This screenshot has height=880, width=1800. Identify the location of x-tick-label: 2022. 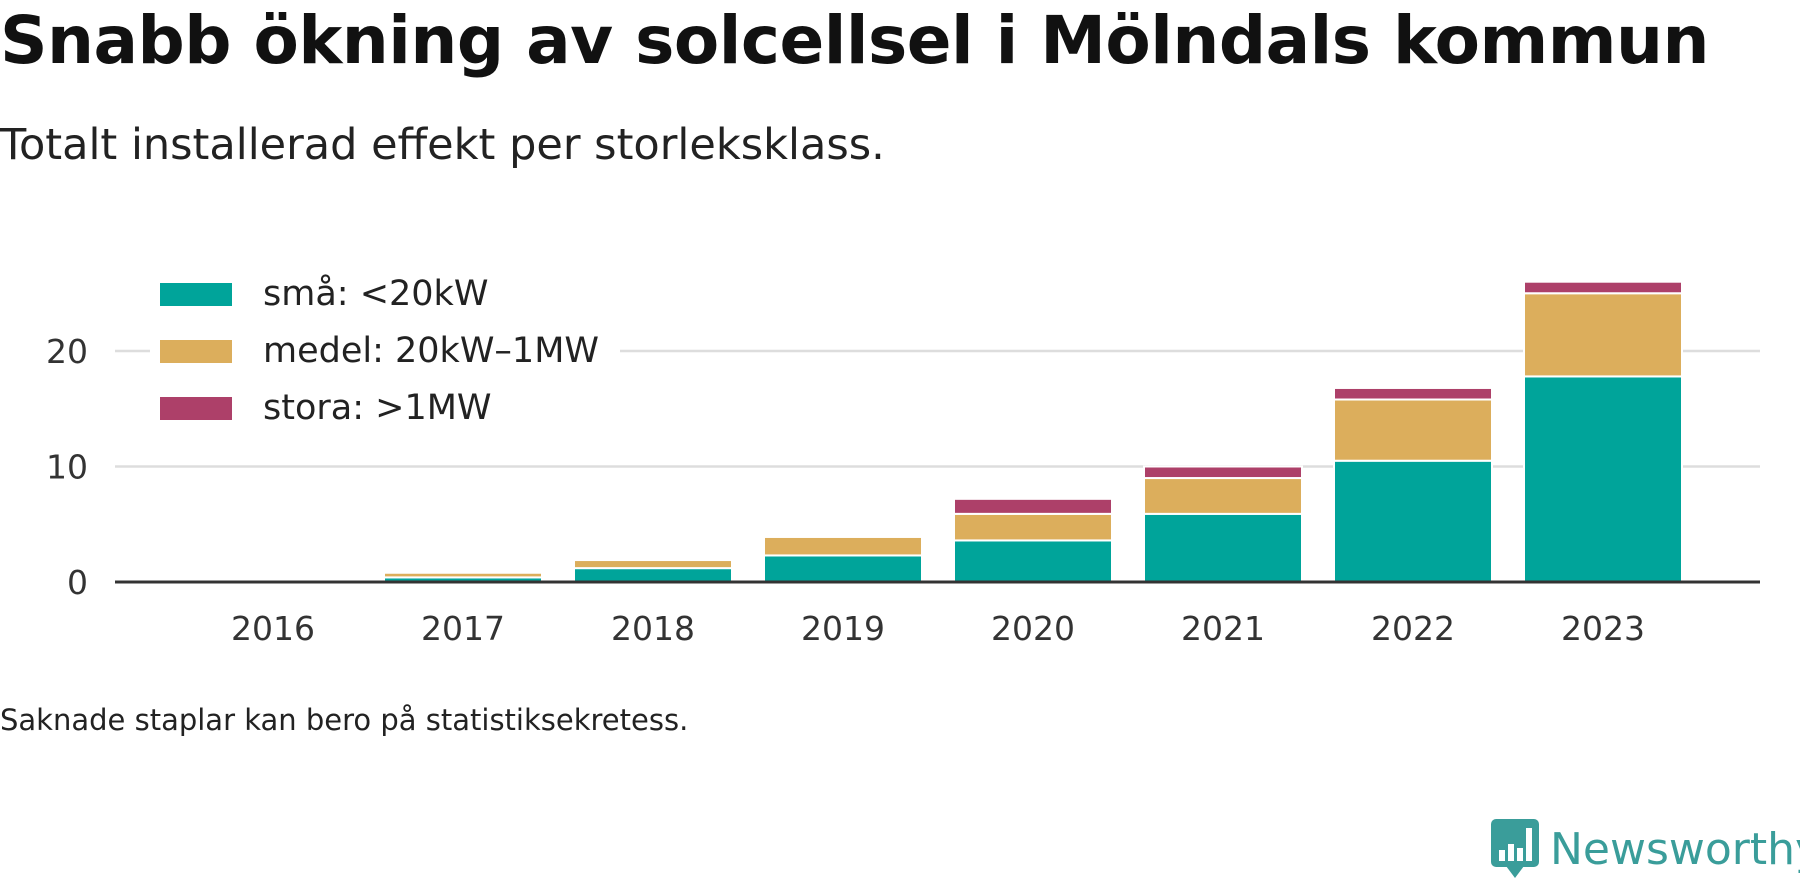
(1413, 628).